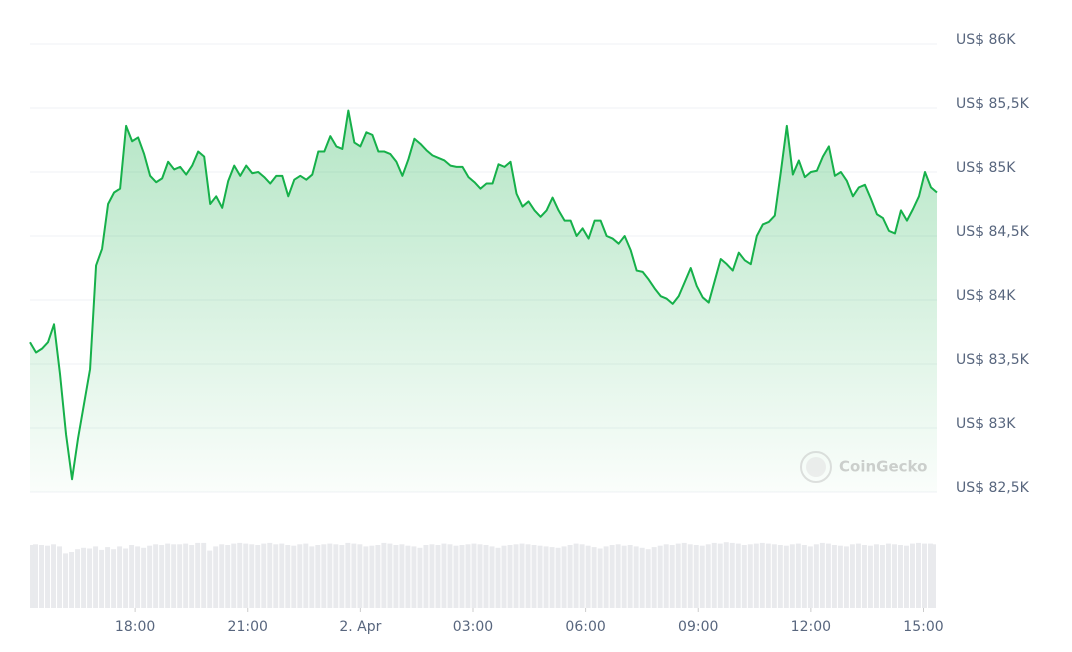  What do you see at coordinates (473, 627) in the screenshot?
I see `x-tick-label: 03:00` at bounding box center [473, 627].